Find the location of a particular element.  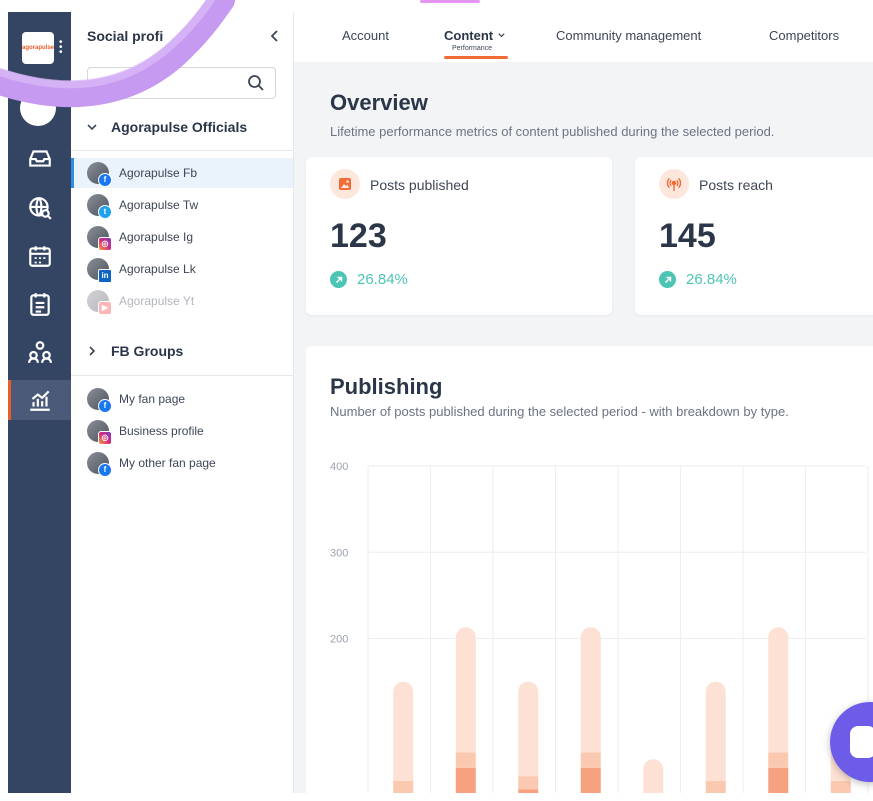

y-tick-label: 400 is located at coordinates (339, 467).